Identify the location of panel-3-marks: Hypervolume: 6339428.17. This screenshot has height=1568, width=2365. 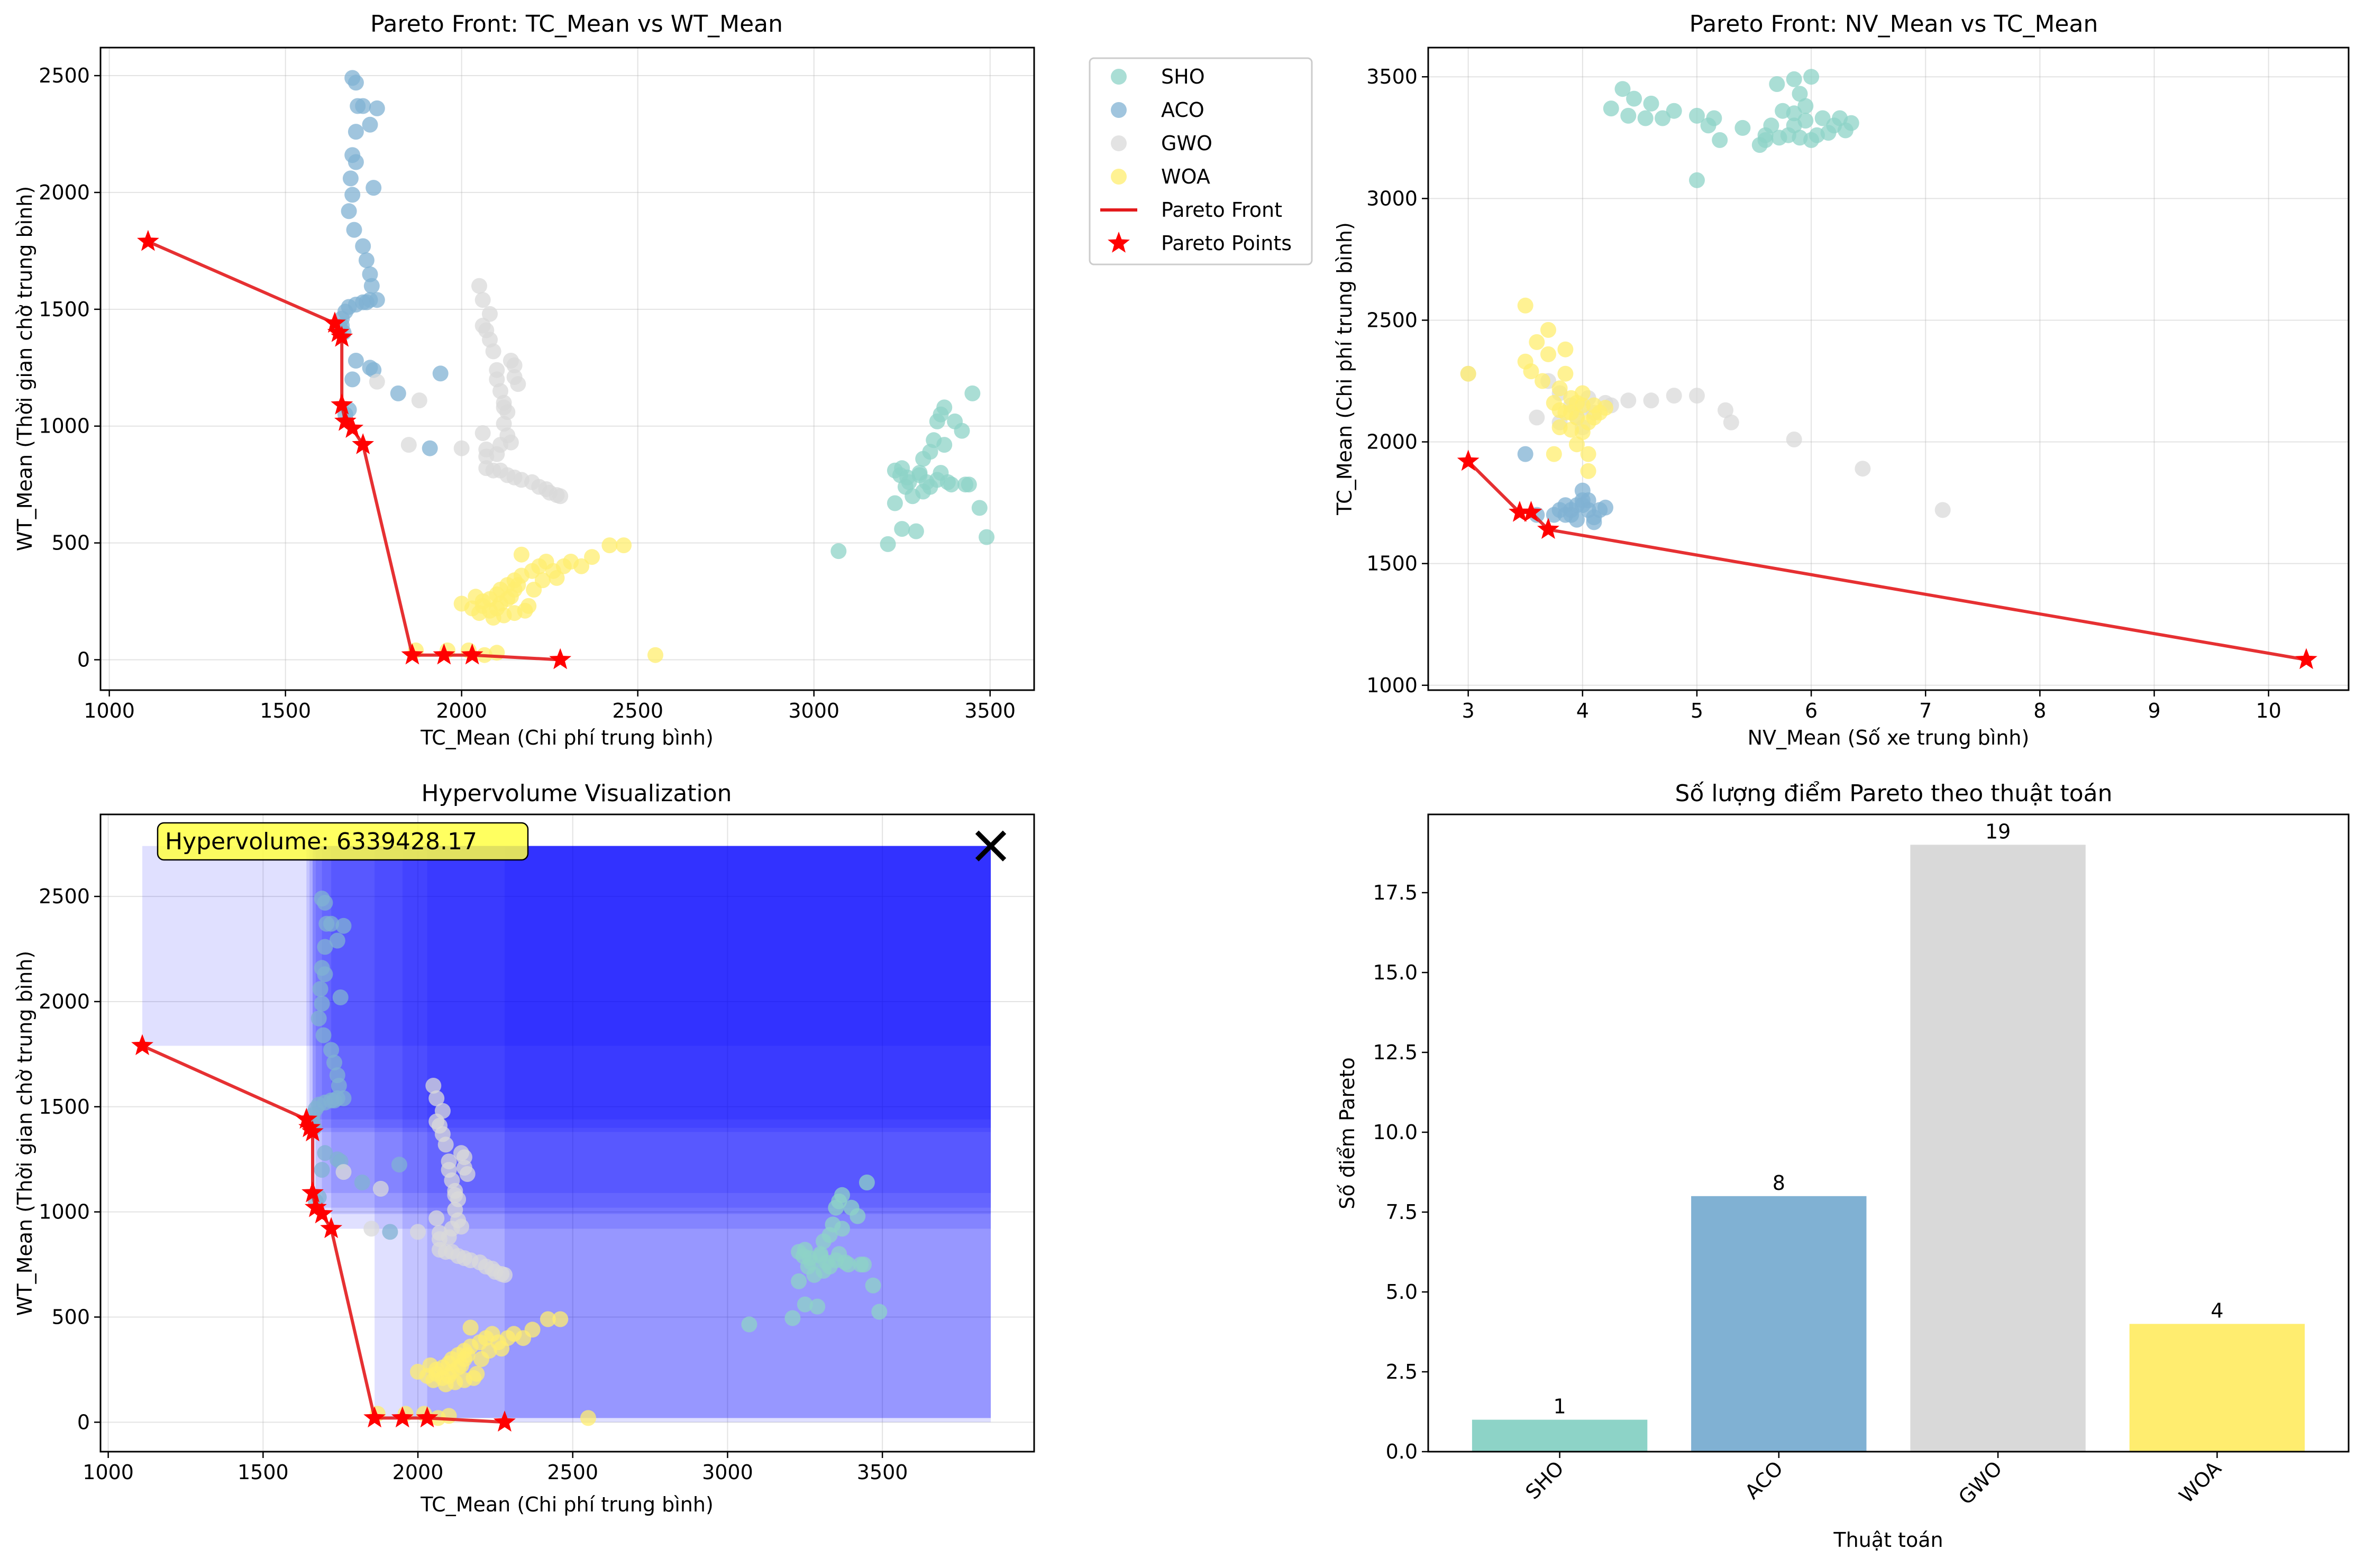
(569, 1127).